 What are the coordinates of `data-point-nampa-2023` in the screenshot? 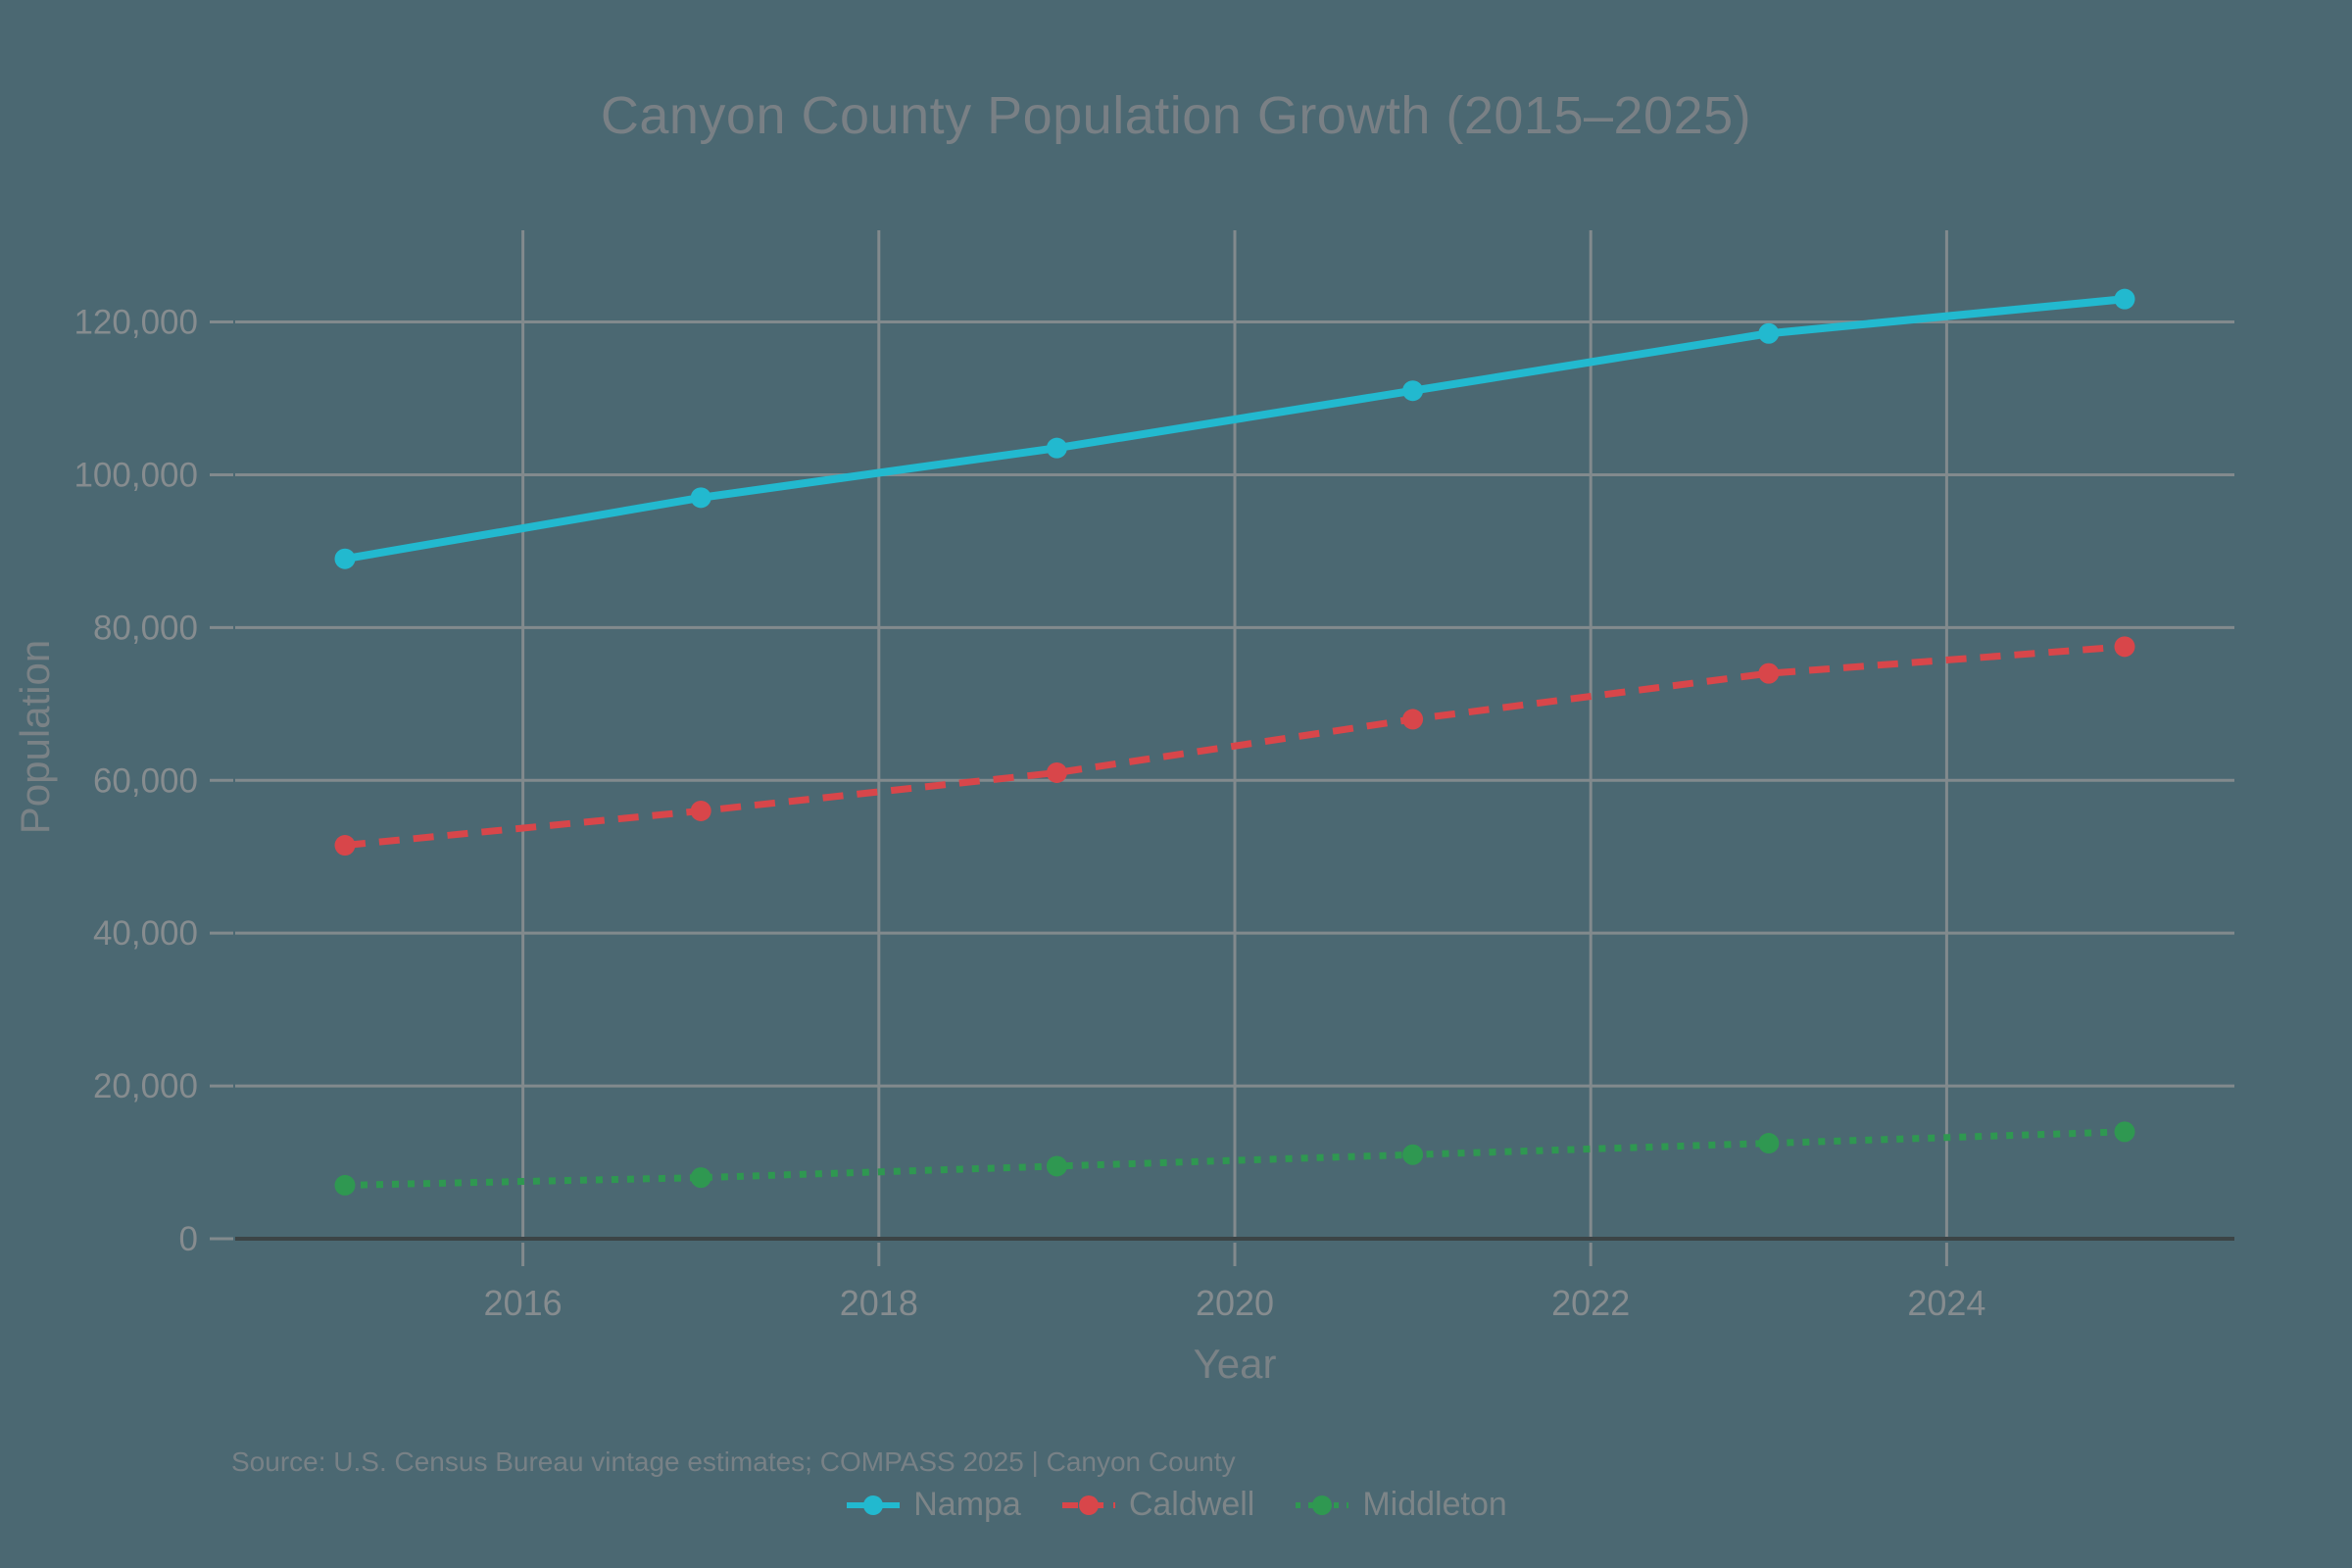 It's located at (1769, 333).